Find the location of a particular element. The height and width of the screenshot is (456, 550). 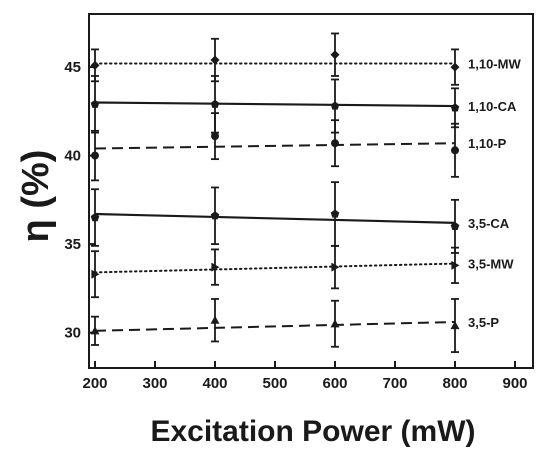

x-tick-label: 600 is located at coordinates (334, 383).